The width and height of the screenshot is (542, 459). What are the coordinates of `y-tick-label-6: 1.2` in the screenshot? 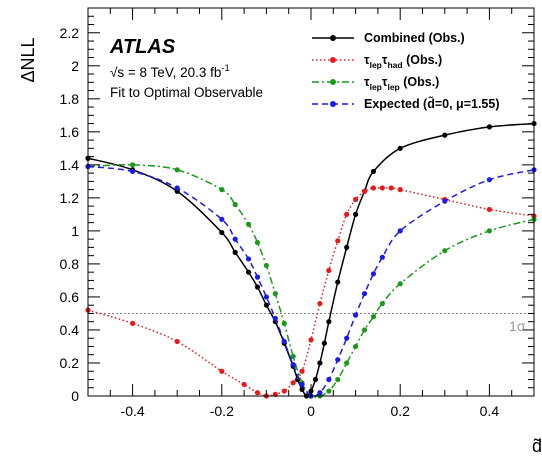 It's located at (70, 198).